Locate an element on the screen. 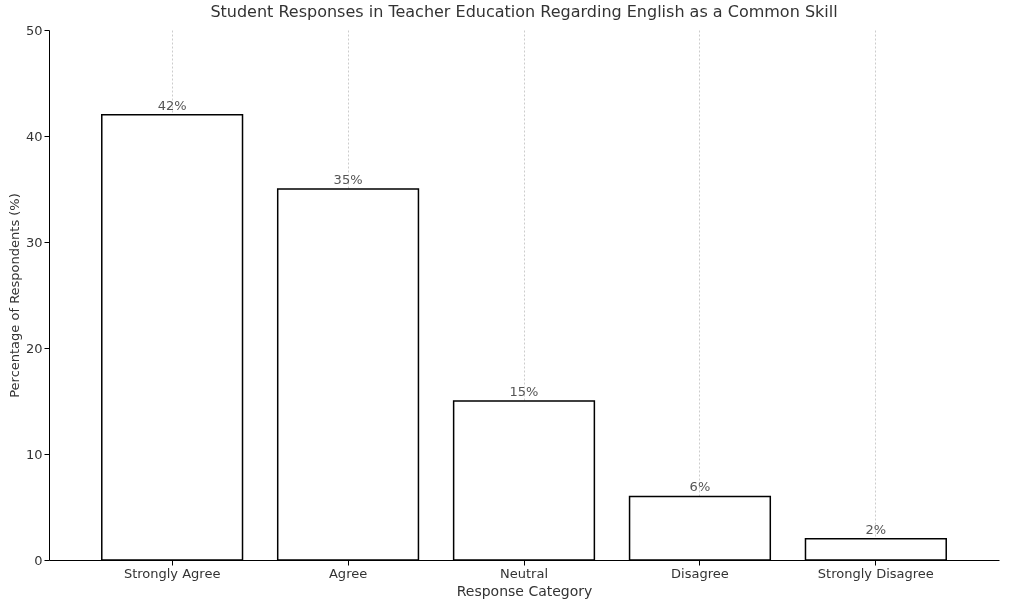  y-tick-label: 40 is located at coordinates (34, 136).